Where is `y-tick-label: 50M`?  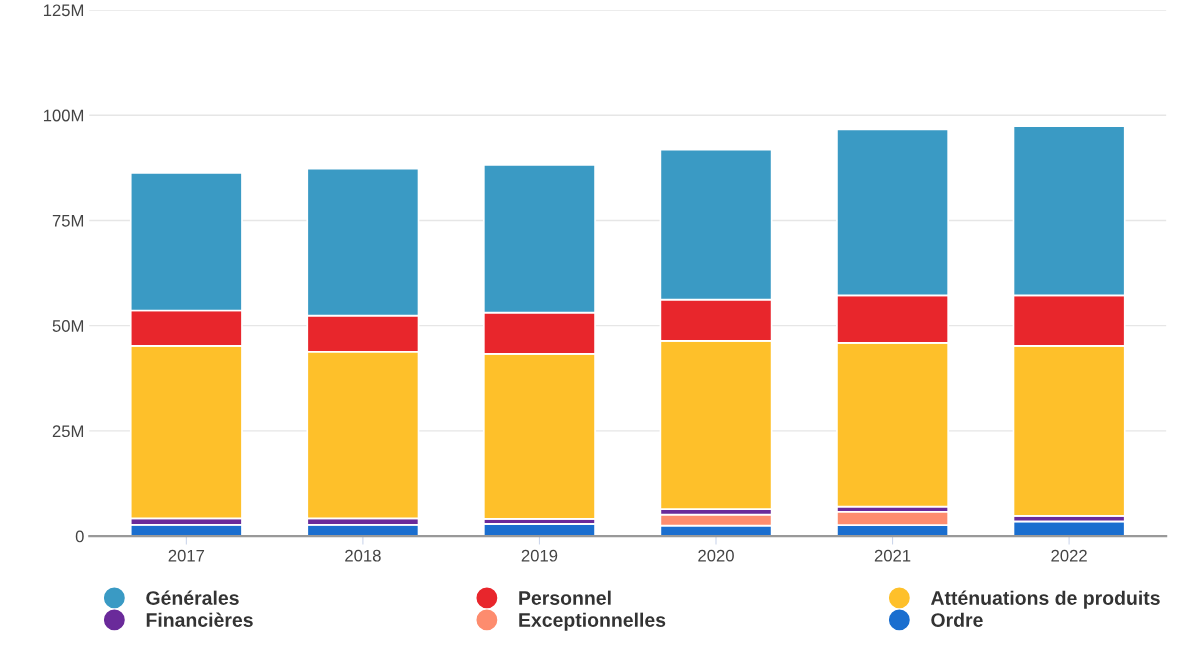
y-tick-label: 50M is located at coordinates (68, 326).